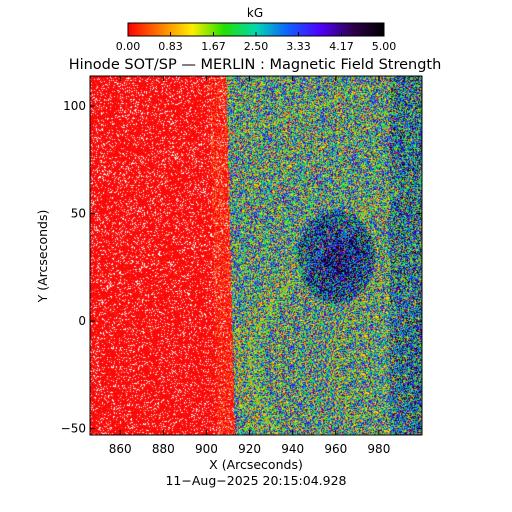 The width and height of the screenshot is (512, 512). What do you see at coordinates (78, 214) in the screenshot?
I see `y-tick-label: 50` at bounding box center [78, 214].